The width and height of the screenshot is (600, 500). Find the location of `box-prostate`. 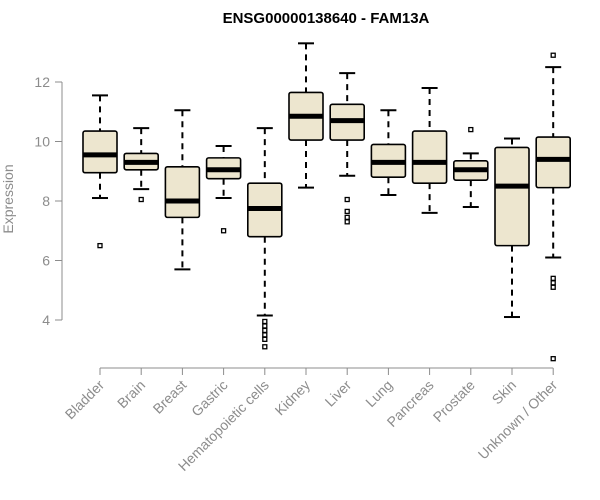

box-prostate is located at coordinates (470, 167).